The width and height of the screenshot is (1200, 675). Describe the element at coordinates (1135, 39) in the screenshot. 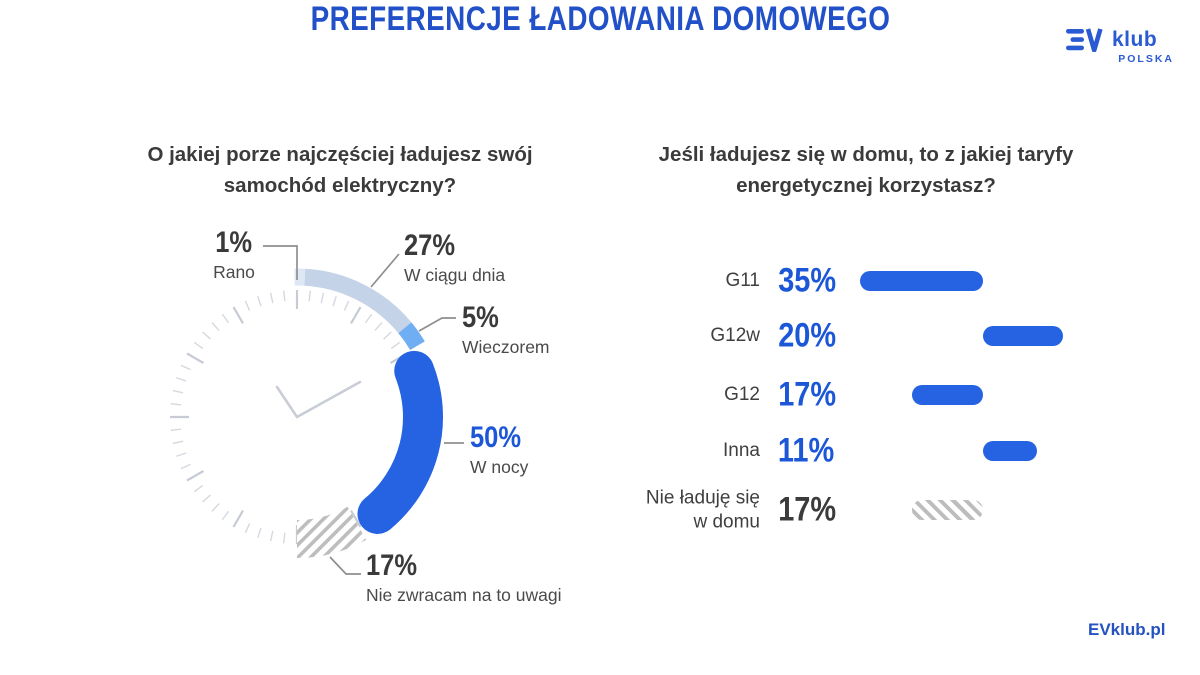

I see `logo-klub-text: klub` at that location.